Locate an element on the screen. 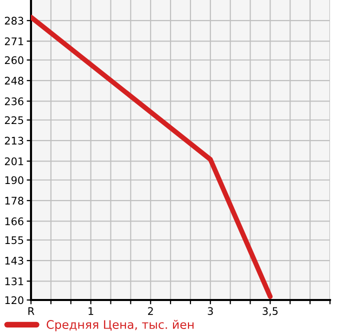 The width and height of the screenshot is (345, 335). x-tick-label: 3,5 is located at coordinates (270, 311).